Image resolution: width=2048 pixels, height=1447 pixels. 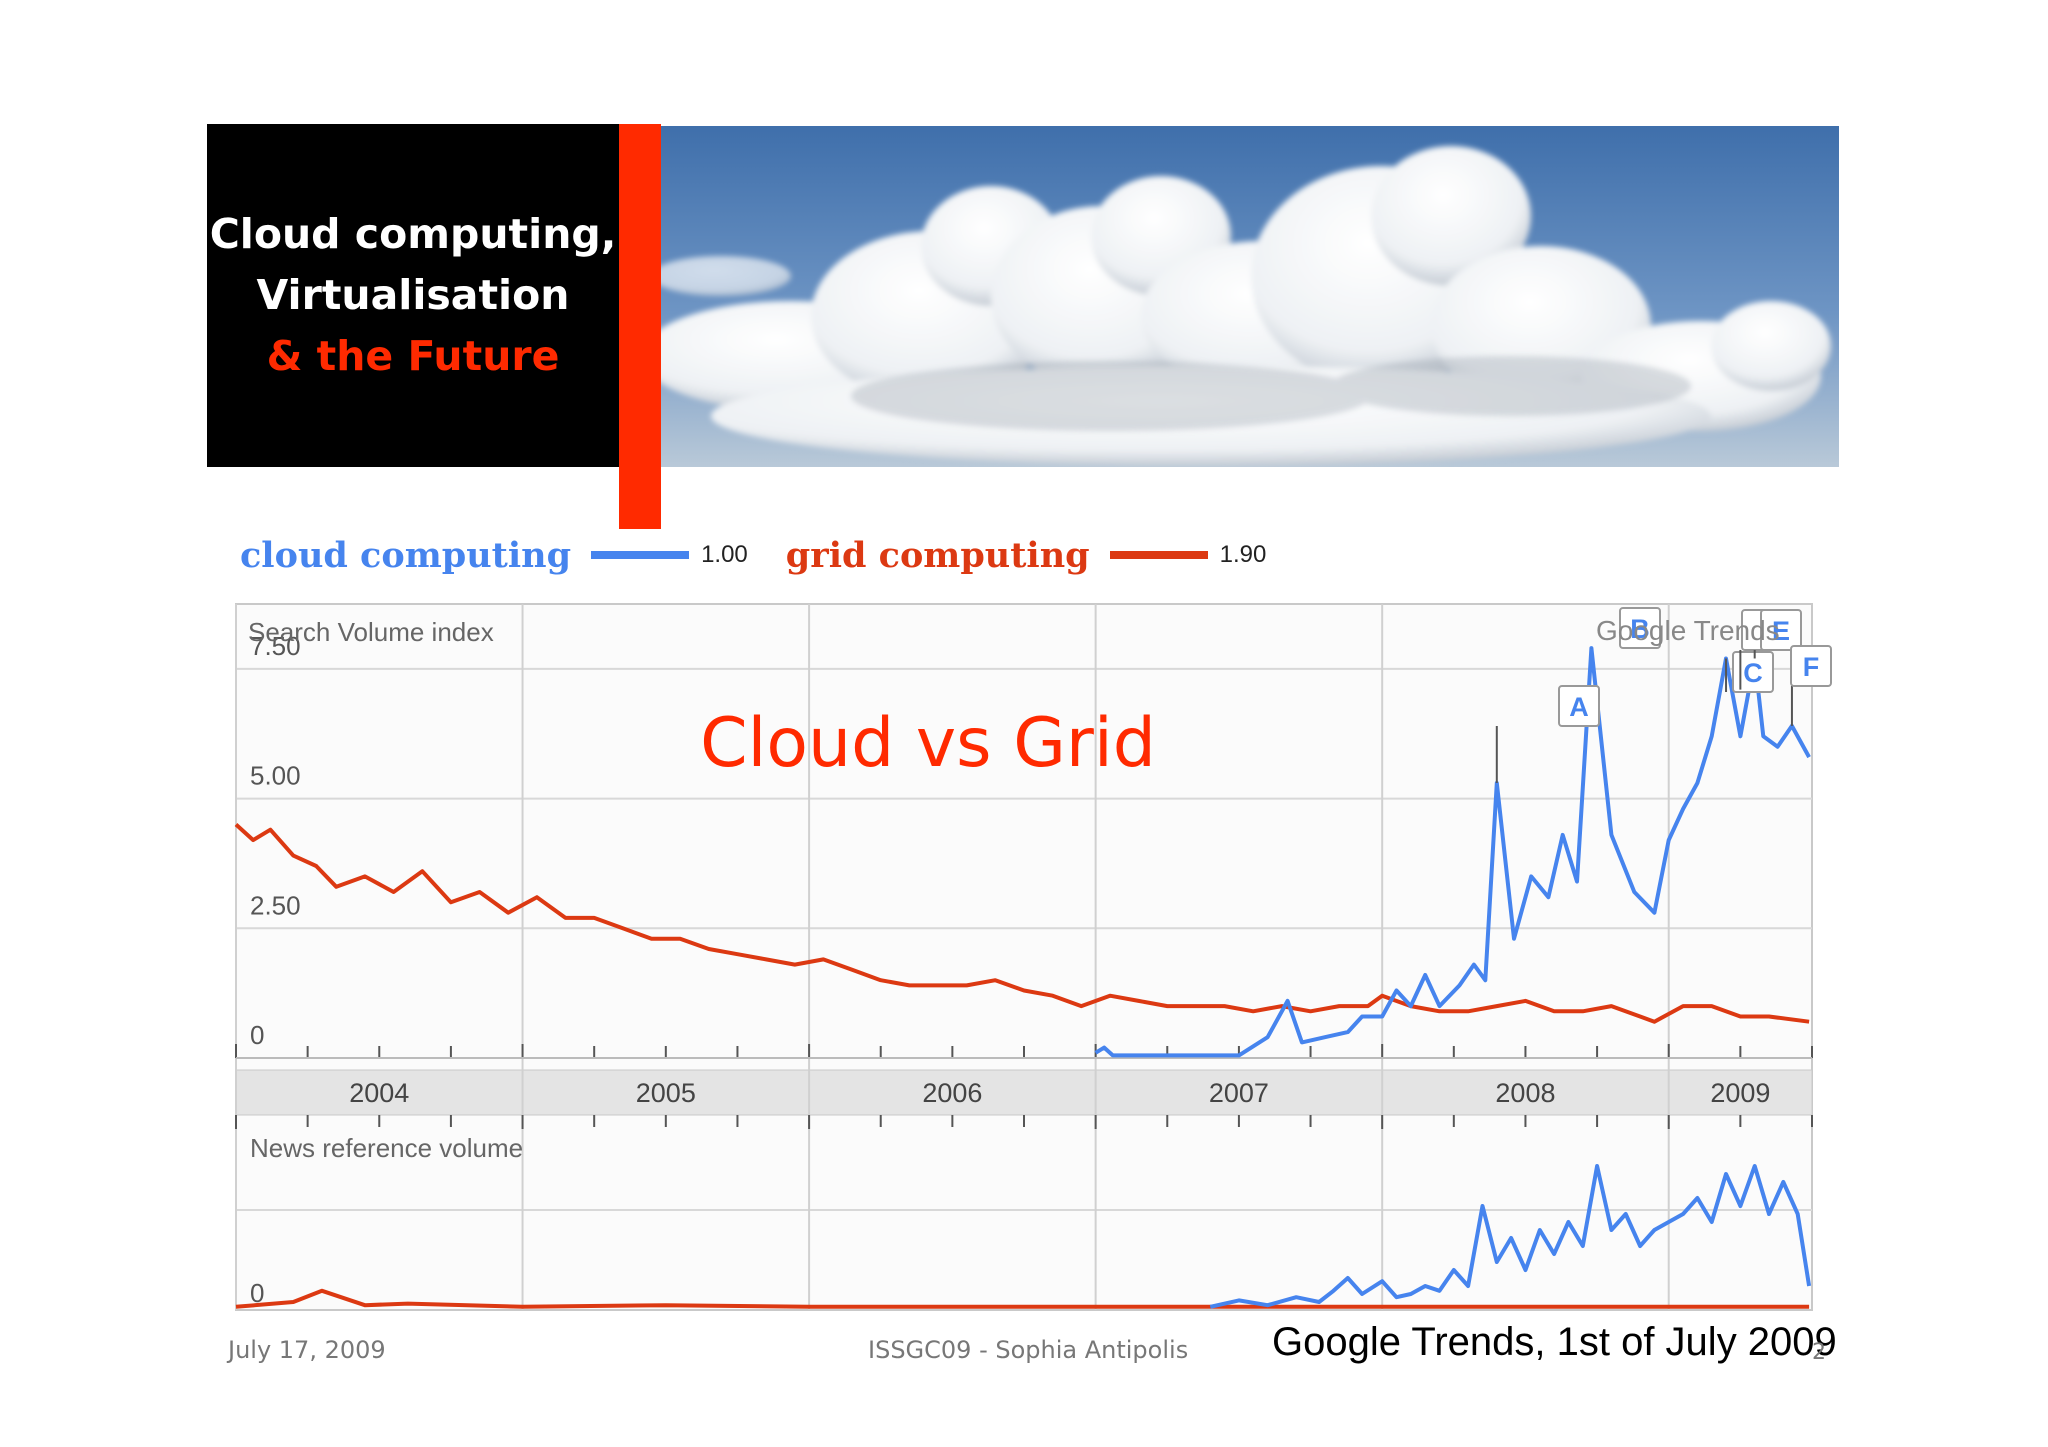 What do you see at coordinates (1510, 1236) in the screenshot?
I see `news-series-cloud-computing` at bounding box center [1510, 1236].